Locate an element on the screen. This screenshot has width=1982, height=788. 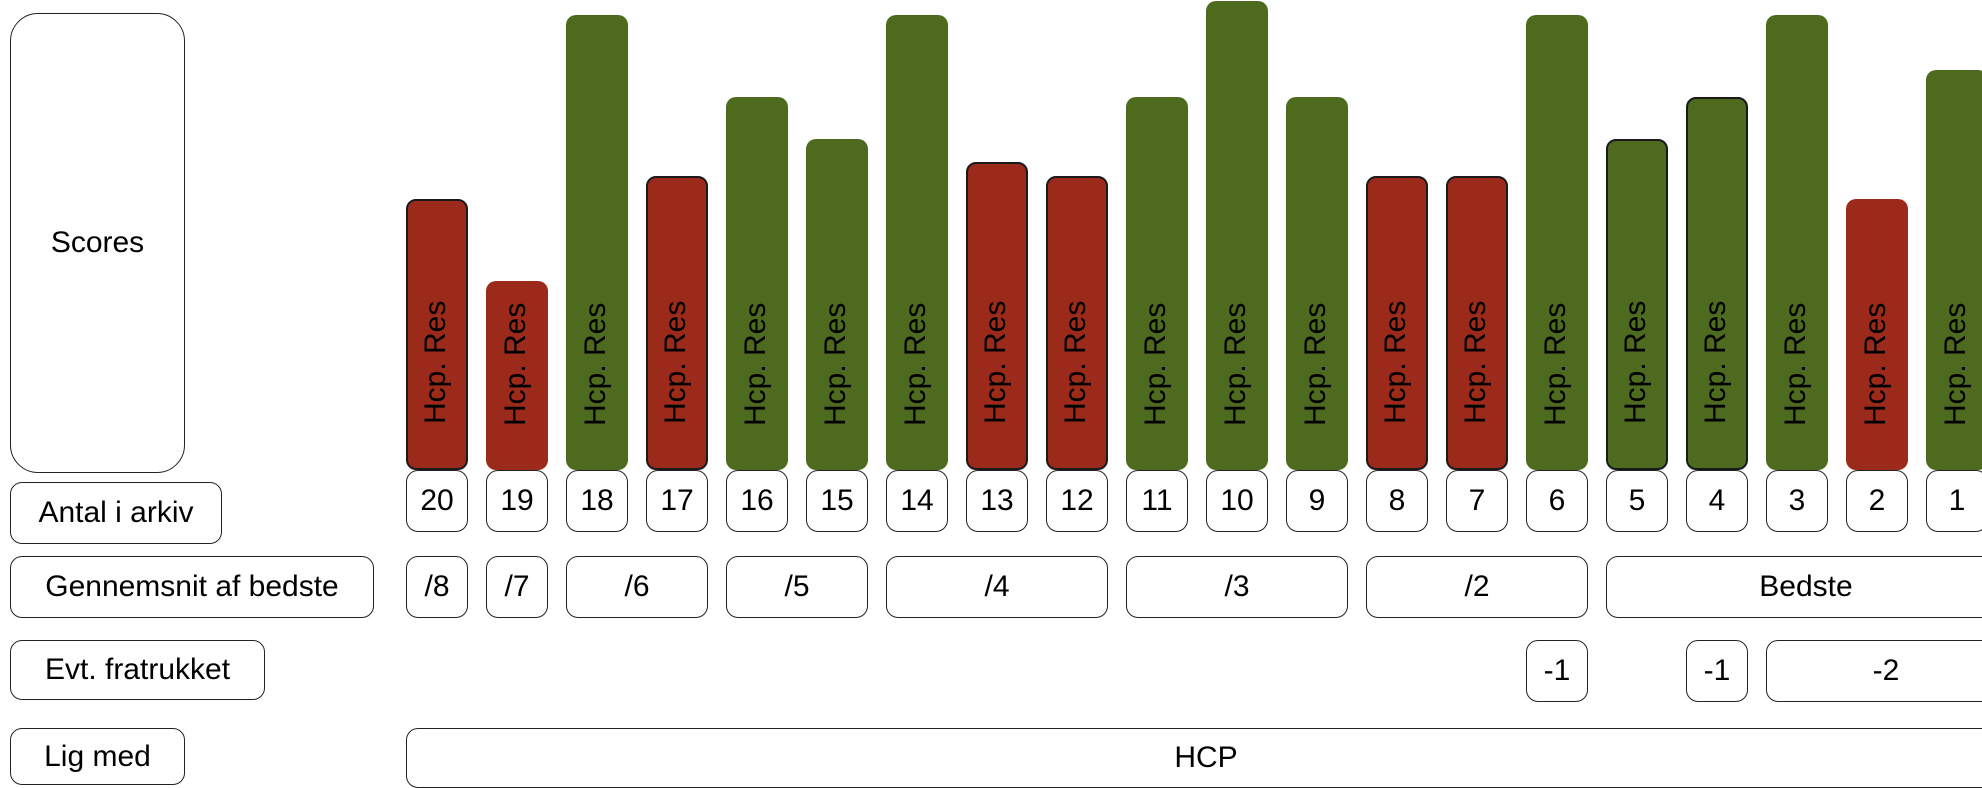
gennemsnit-group: /7 is located at coordinates (517, 587).